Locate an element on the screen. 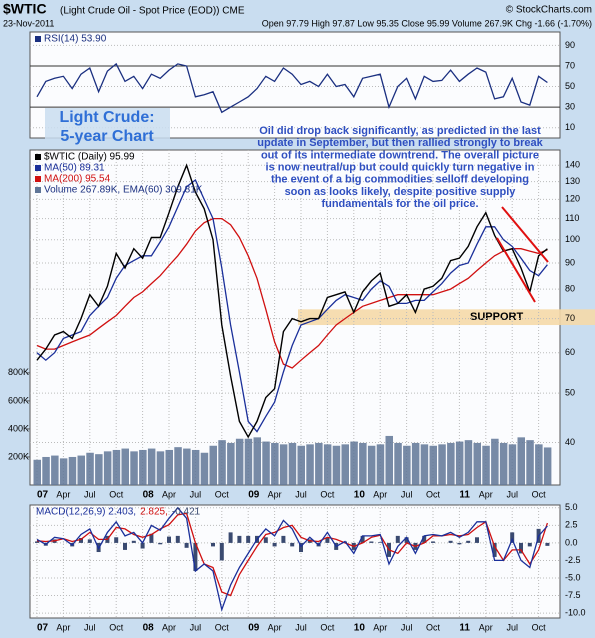 Image resolution: width=595 pixels, height=638 pixels. y-tick-label: 5.0 is located at coordinates (571, 507).